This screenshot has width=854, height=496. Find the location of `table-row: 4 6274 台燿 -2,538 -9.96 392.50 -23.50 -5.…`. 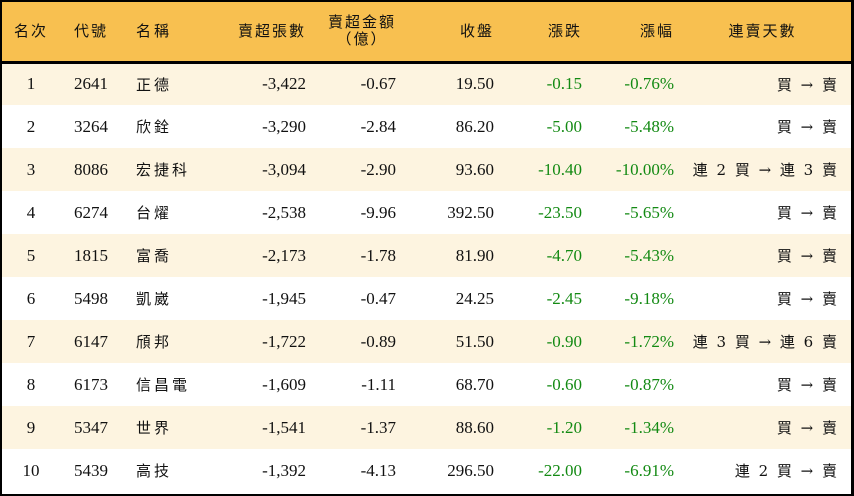

table-row: 4 6274 台燿 -2,538 -9.96 392.50 -23.50 -5.… is located at coordinates (426, 212).